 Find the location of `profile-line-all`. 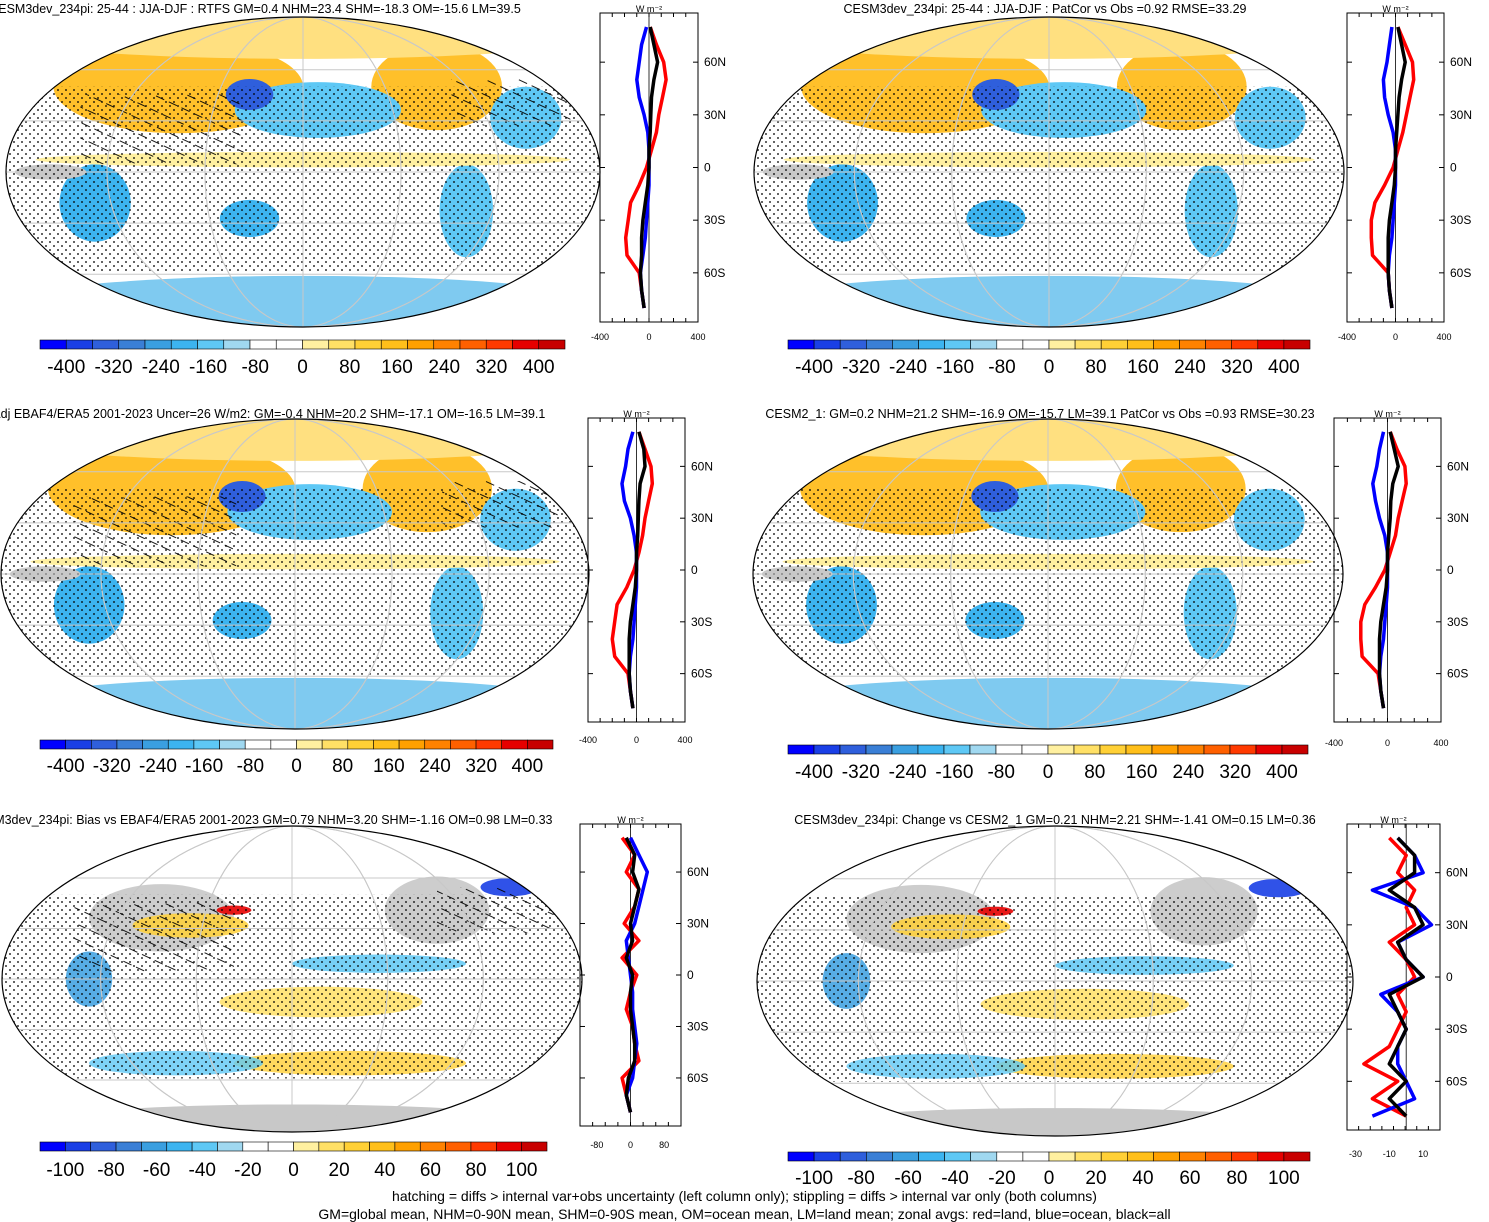

profile-line-all is located at coordinates (637, 570).